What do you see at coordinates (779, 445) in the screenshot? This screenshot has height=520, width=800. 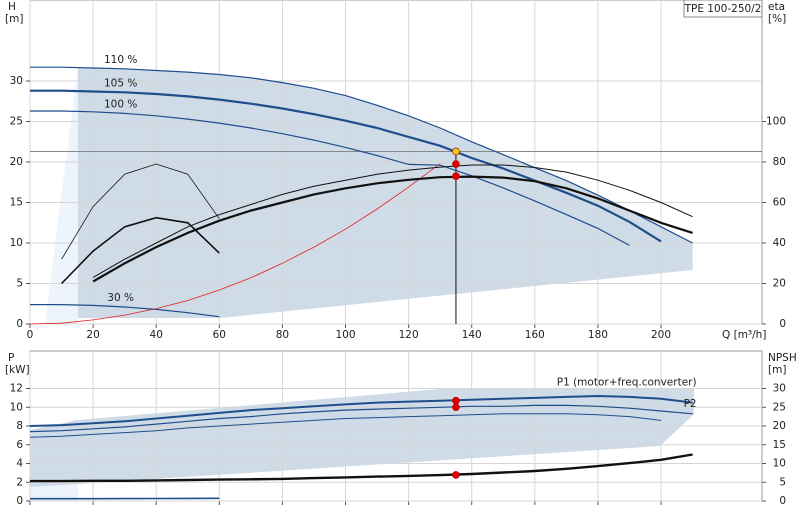 I see `y2-tick-label: 15` at bounding box center [779, 445].